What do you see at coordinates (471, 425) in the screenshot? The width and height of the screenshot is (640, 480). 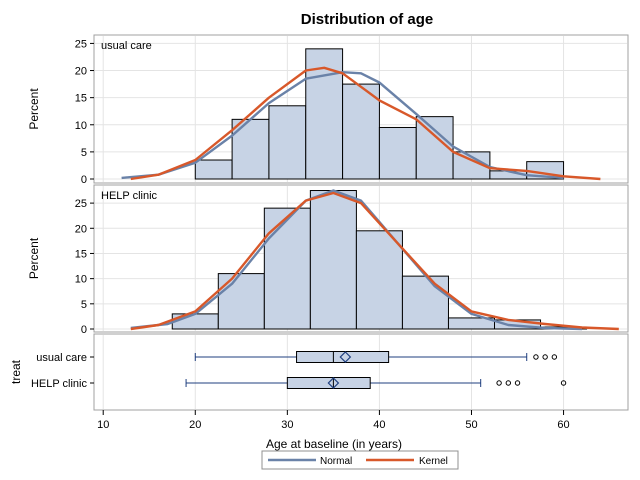 I see `x-tick-label: 50` at bounding box center [471, 425].